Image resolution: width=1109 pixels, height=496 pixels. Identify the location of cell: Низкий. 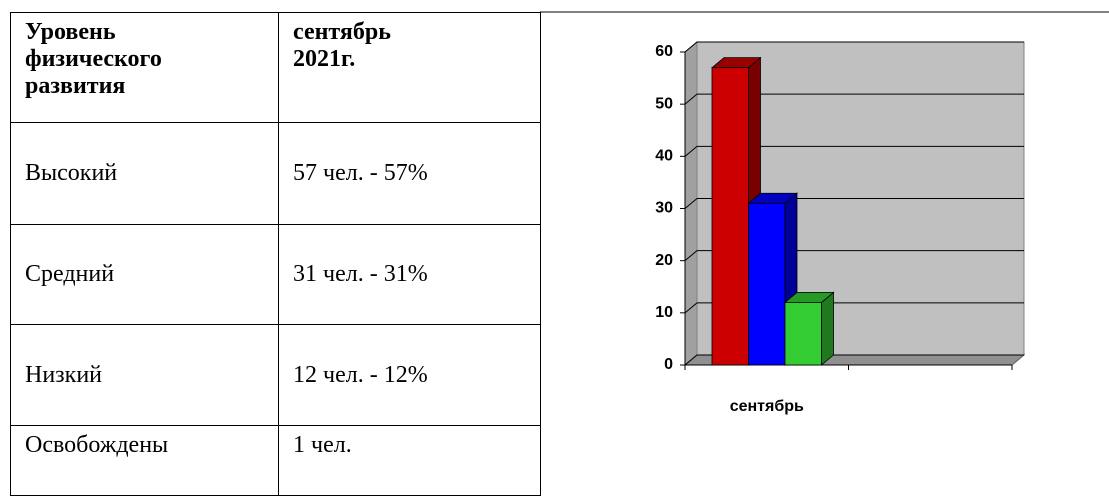
(144, 375).